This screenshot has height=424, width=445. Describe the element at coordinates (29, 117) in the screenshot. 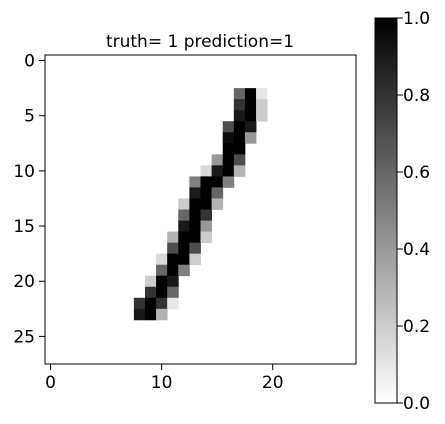

I see `y-tick-label: 5` at that location.